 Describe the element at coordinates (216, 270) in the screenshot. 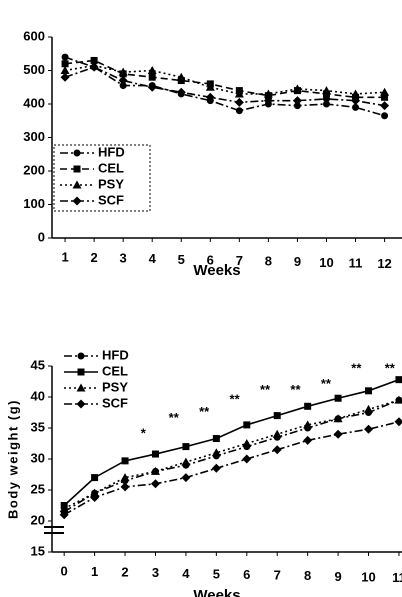

I see `x-axis-label: Weeks` at that location.